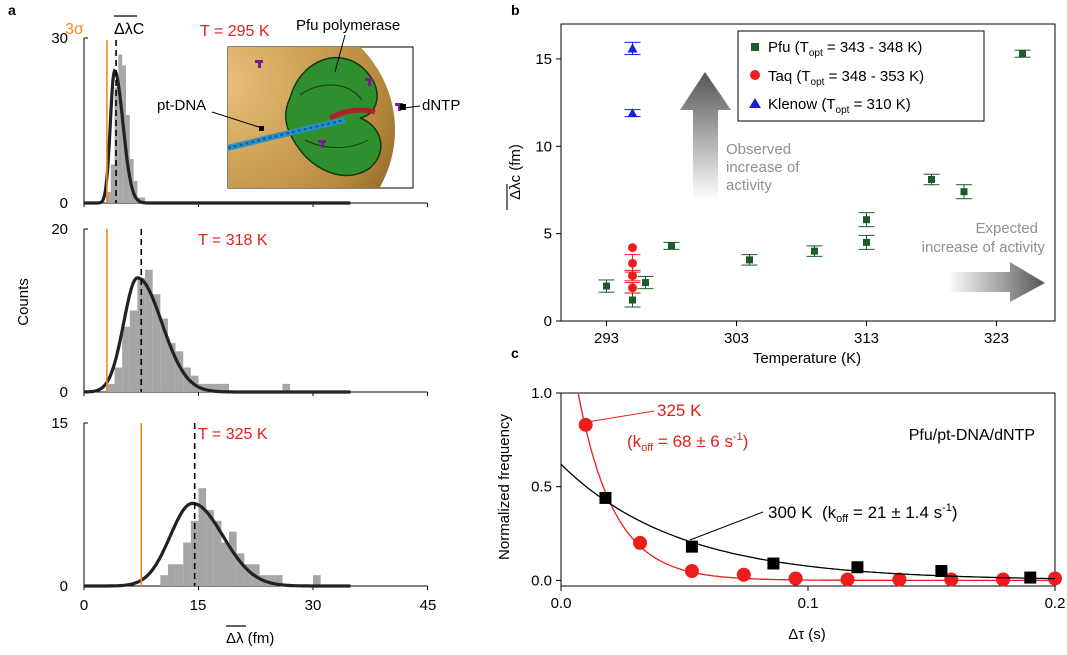 This screenshot has width=1067, height=655. I want to click on panel-c-xlabel: Δτ (s), so click(807, 634).